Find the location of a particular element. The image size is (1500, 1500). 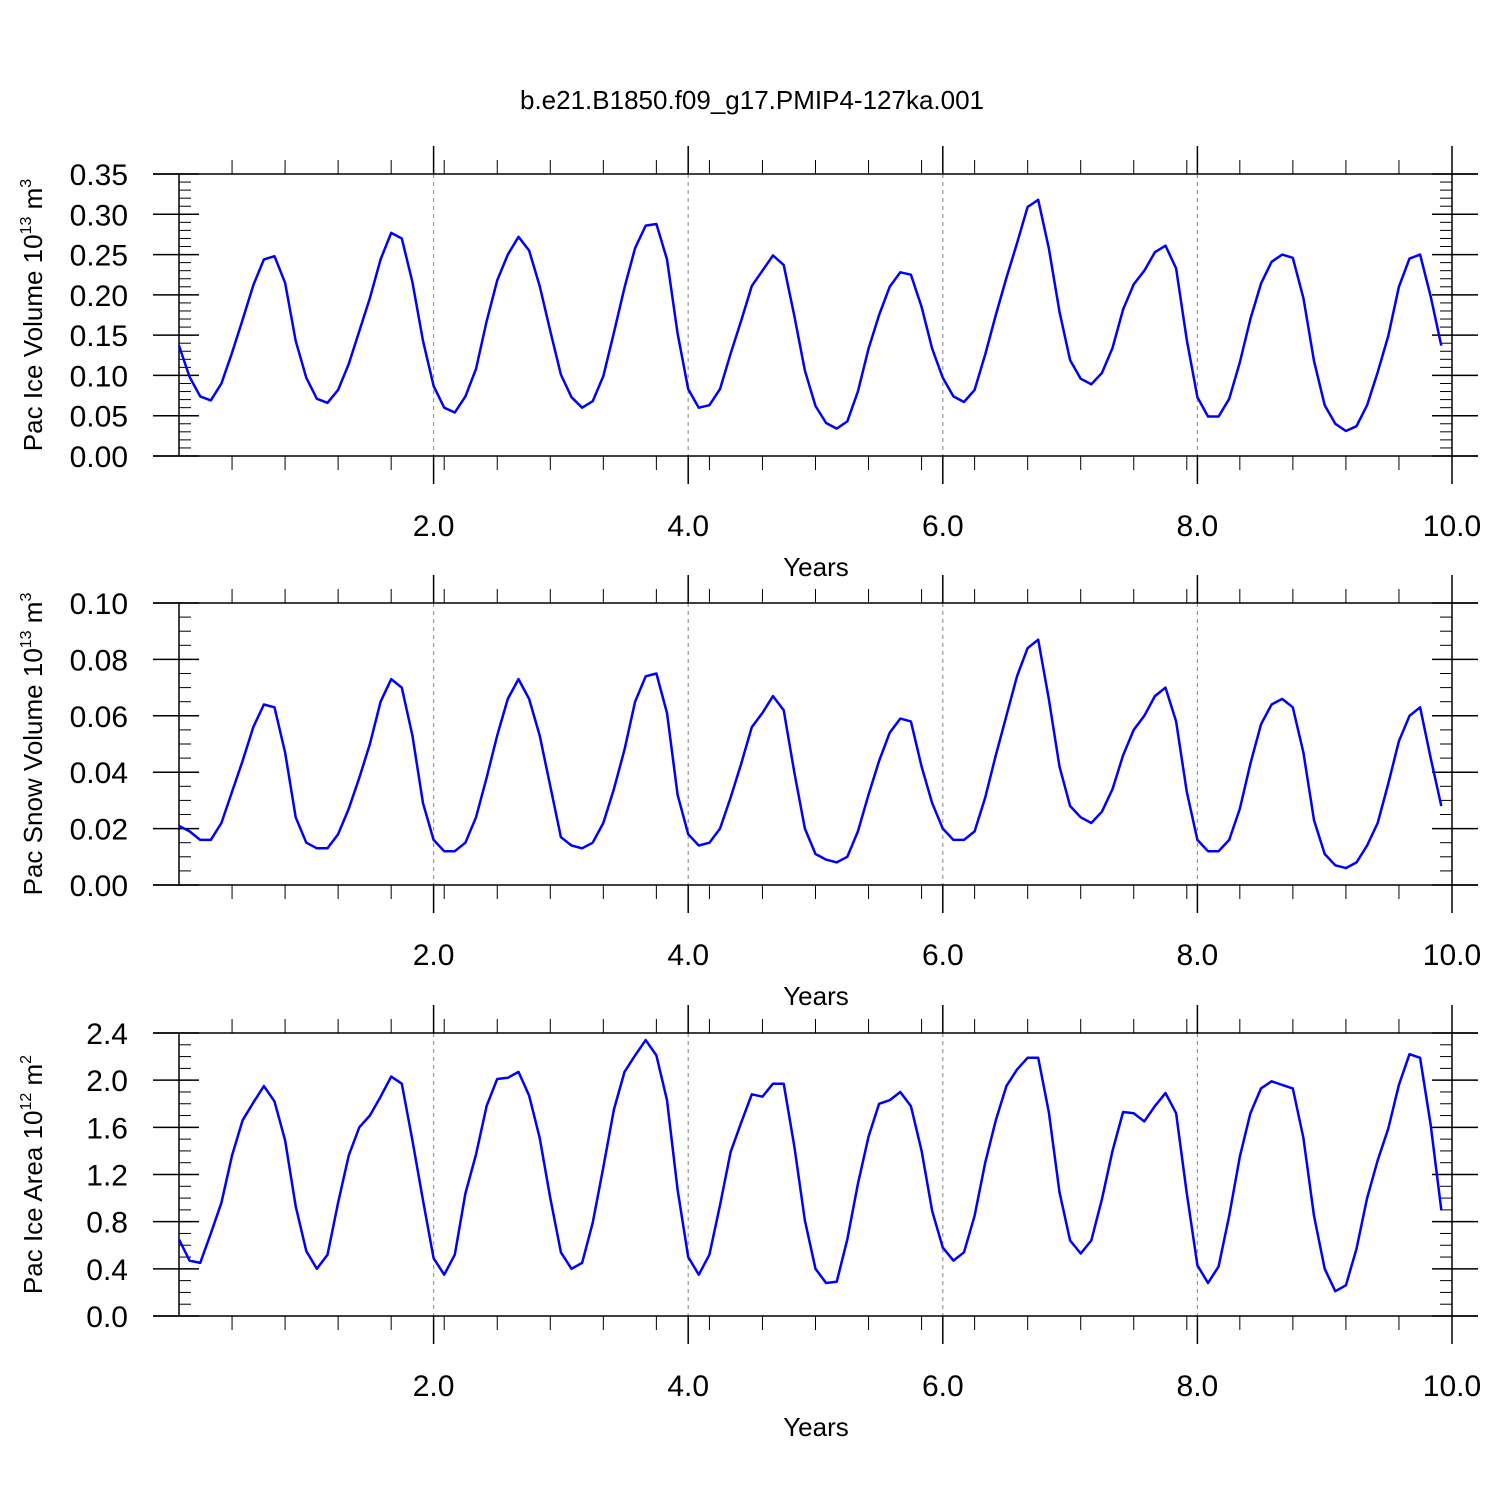

y-tick-label: 2.0 is located at coordinates (107, 1081).